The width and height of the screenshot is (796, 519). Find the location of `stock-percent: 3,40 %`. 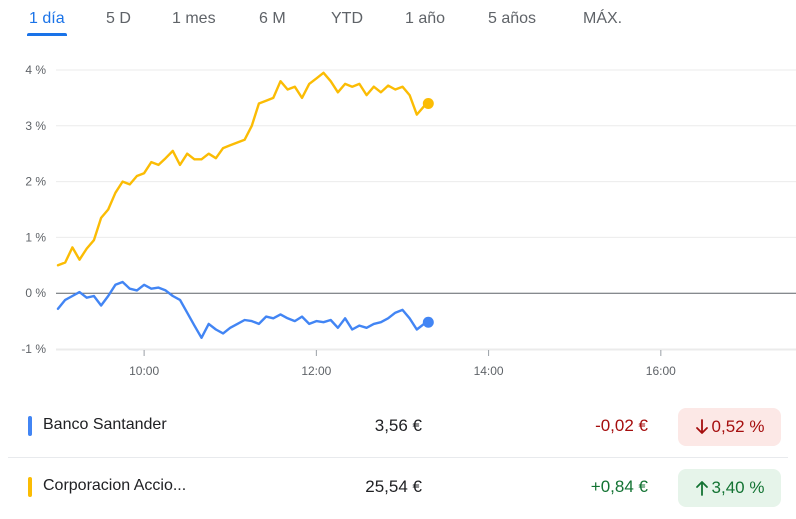

stock-percent: 3,40 % is located at coordinates (738, 487).